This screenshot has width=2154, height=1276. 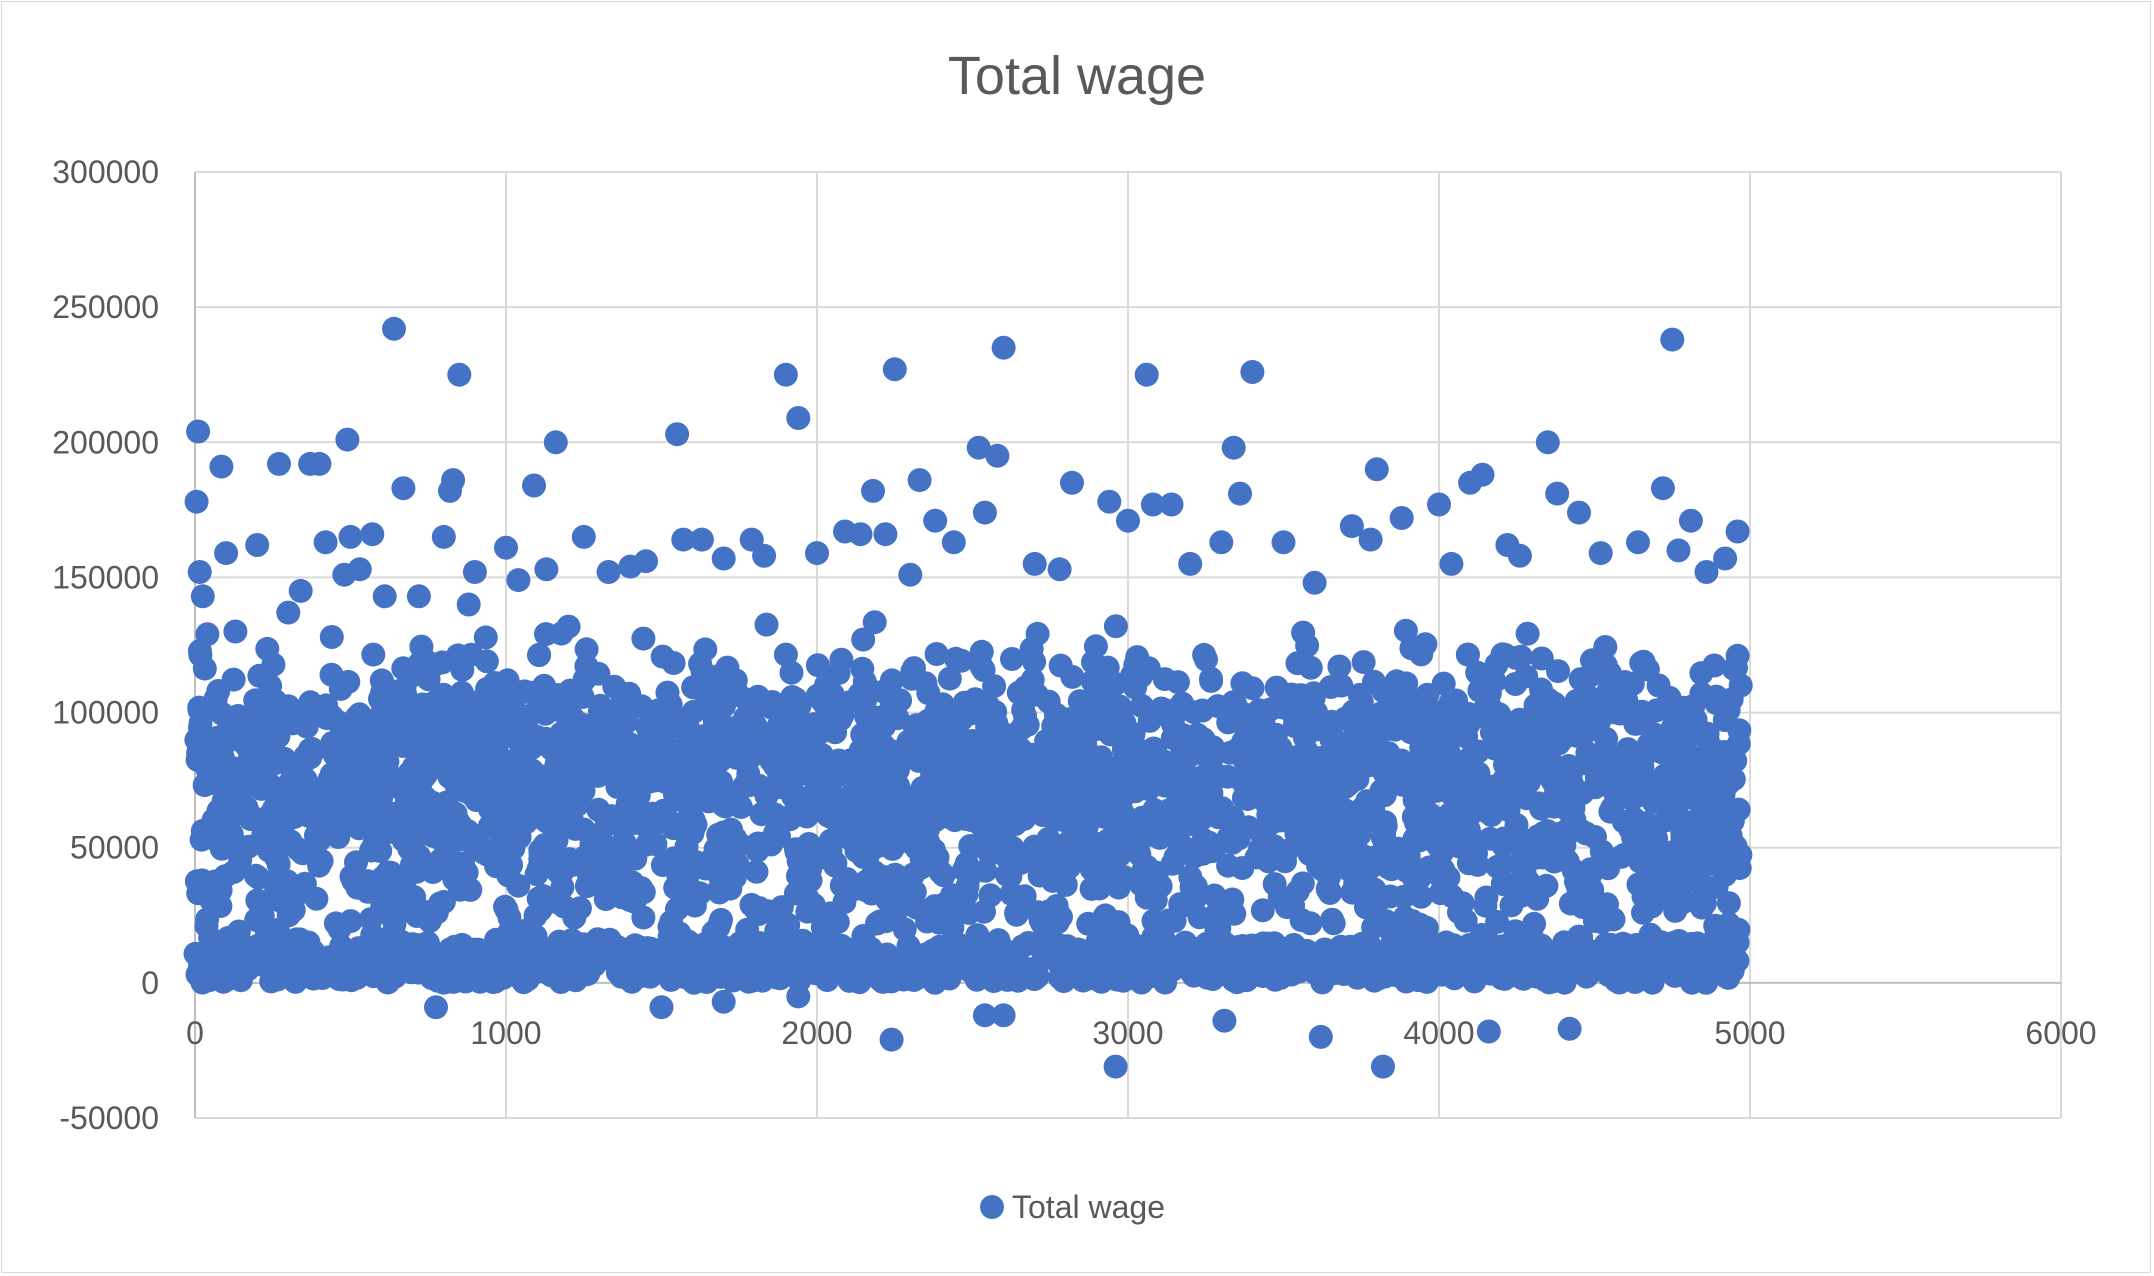 What do you see at coordinates (150, 983) in the screenshot?
I see `y-tick-label: 0` at bounding box center [150, 983].